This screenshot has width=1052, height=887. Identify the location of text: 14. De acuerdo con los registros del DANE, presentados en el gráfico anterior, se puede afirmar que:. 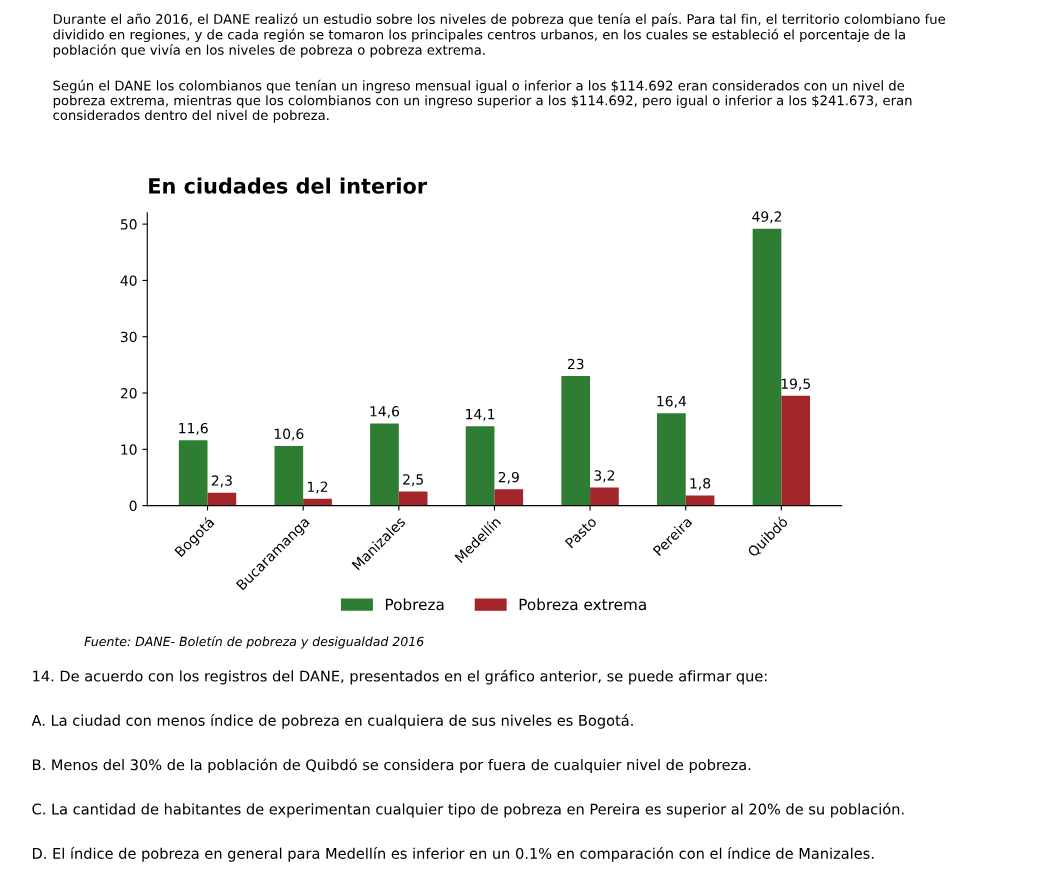
(400, 677).